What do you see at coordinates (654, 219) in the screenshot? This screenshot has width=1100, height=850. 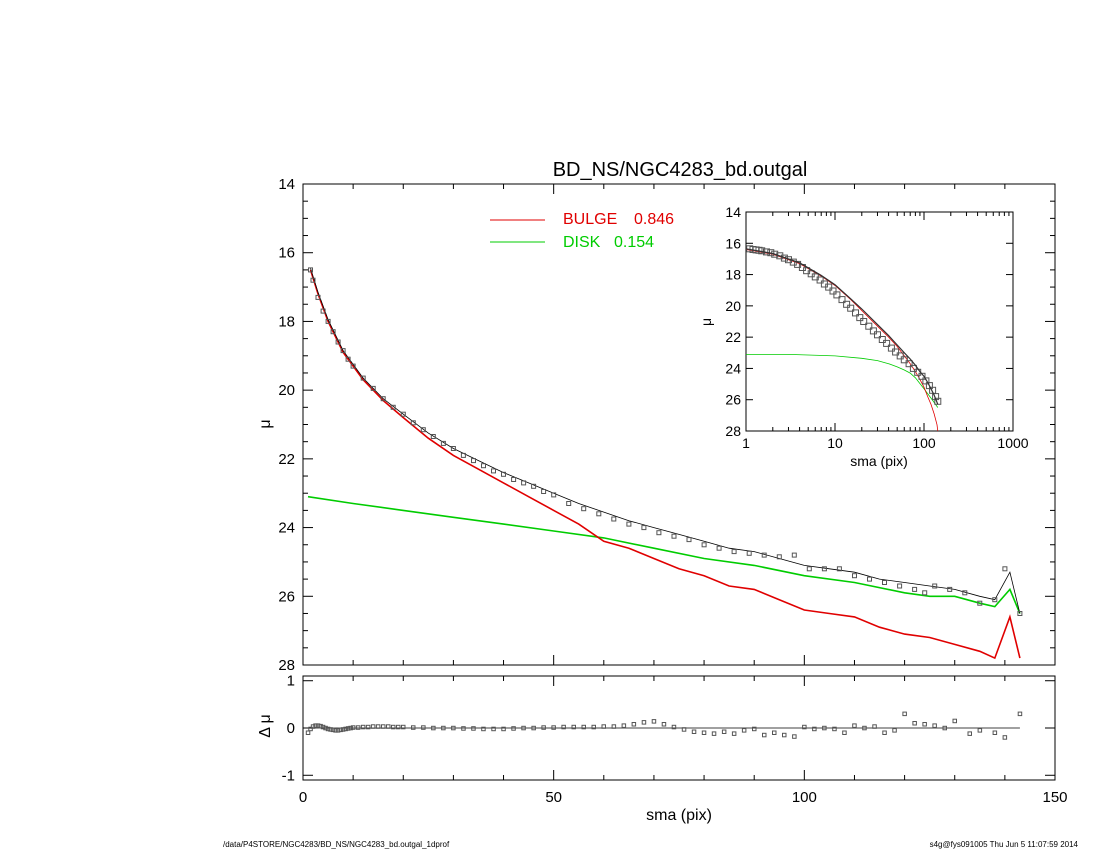 I see `legend-bulge-value: 0.846` at bounding box center [654, 219].